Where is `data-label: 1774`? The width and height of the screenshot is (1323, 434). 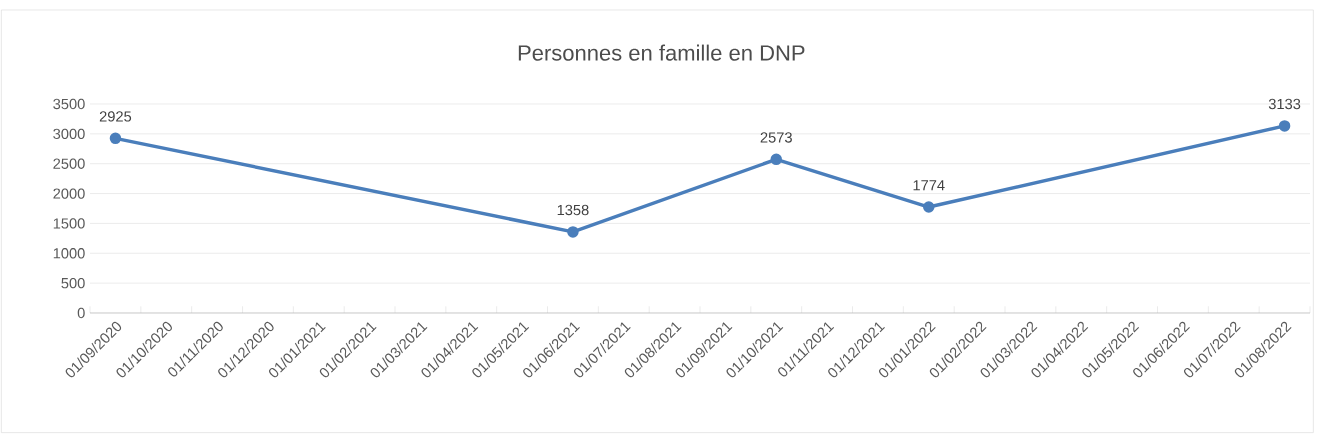
data-label: 1774 is located at coordinates (929, 185).